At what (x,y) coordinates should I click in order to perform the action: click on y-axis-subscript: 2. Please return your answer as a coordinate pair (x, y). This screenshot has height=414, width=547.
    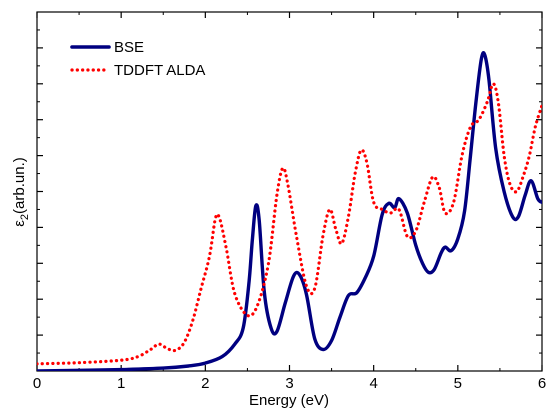
    Looking at the image, I should click on (25, 217).